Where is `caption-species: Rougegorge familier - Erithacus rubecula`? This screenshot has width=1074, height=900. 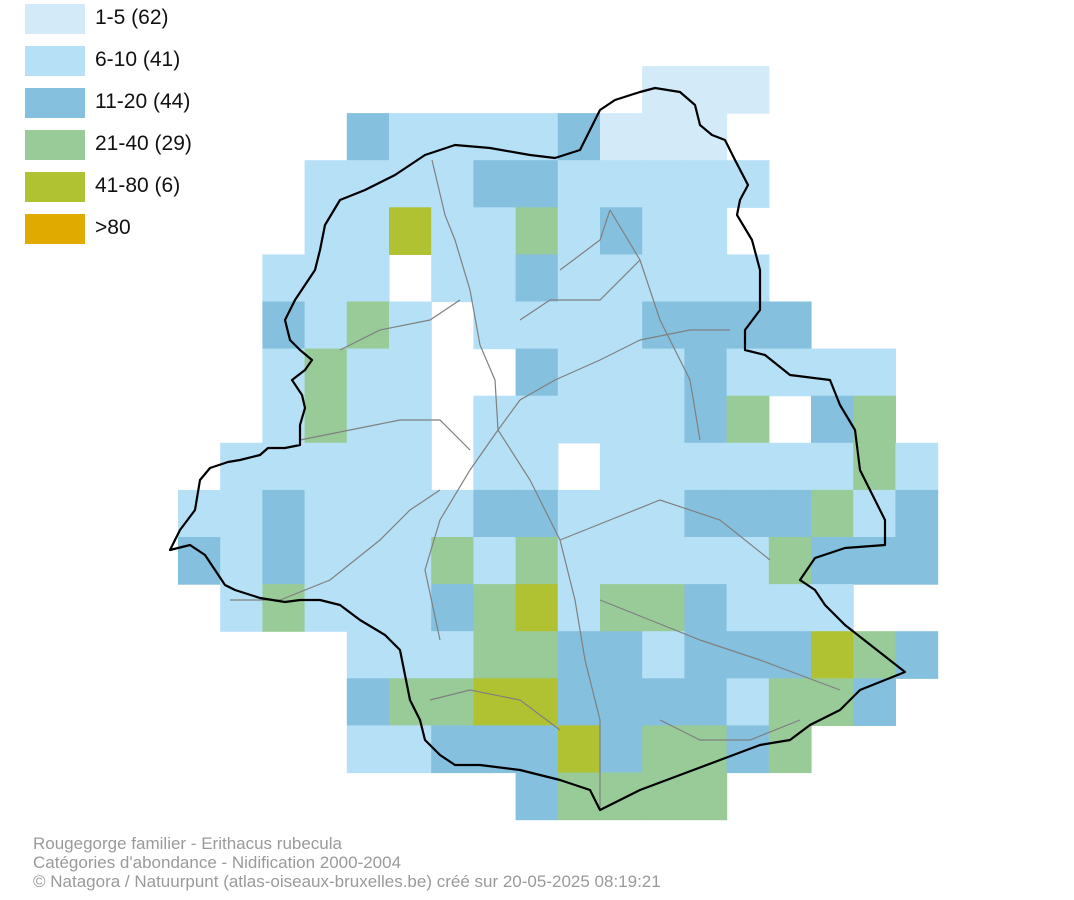 caption-species: Rougegorge familier - Erithacus rubecula is located at coordinates (187, 843).